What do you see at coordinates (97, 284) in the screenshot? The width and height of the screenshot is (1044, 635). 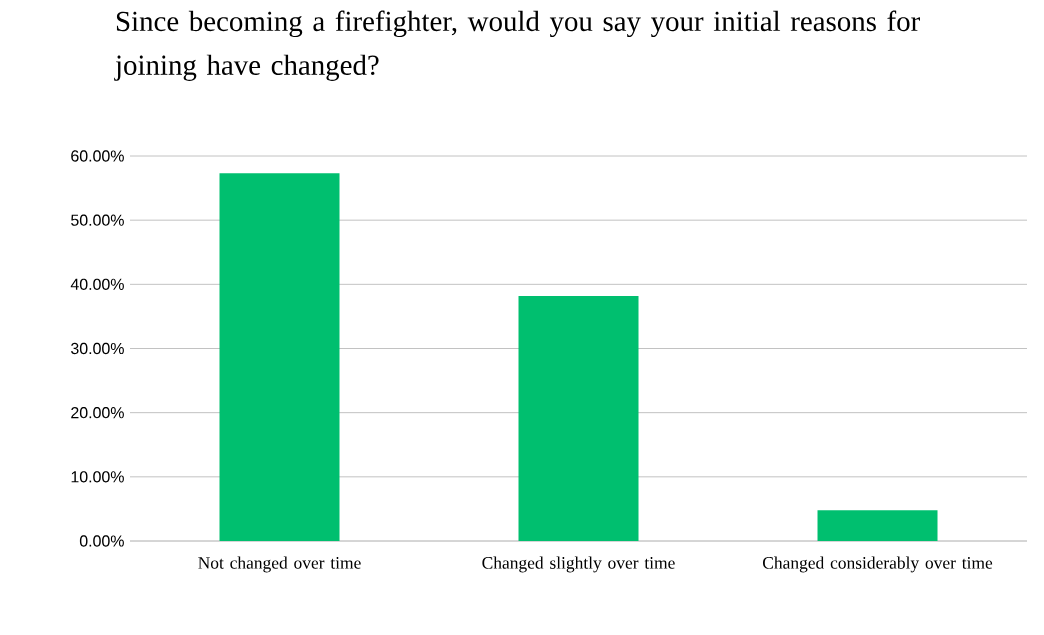 I see `y-tick-label: 40.00%` at bounding box center [97, 284].